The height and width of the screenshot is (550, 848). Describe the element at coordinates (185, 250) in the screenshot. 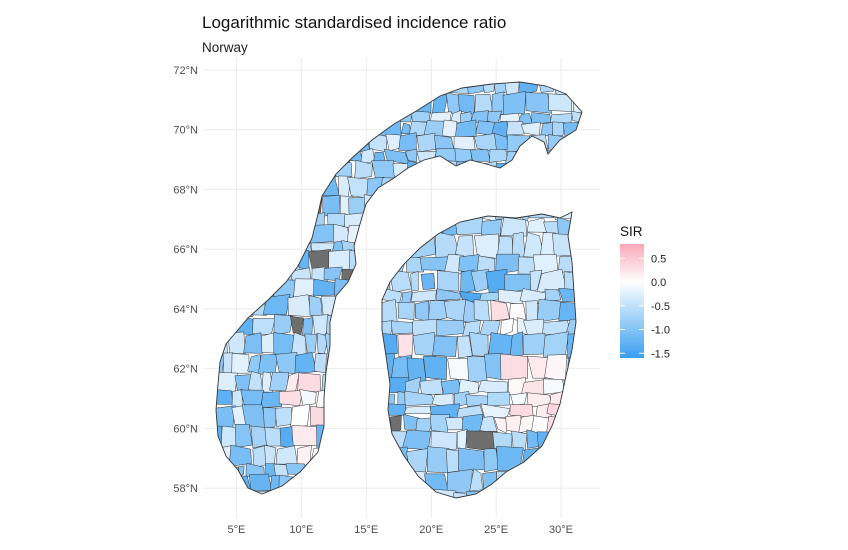

I see `lat-tick-label: 66°N` at that location.